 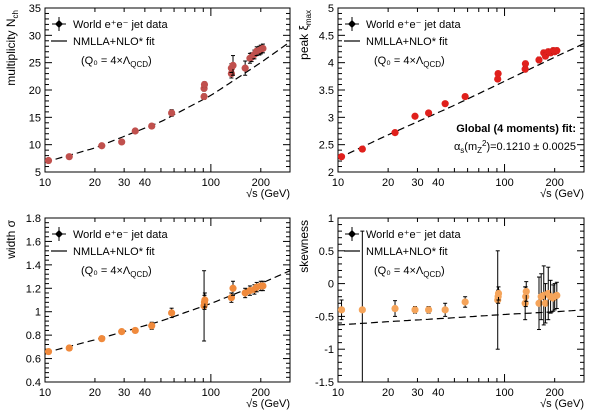 What do you see at coordinates (531, 147) in the screenshot?
I see `fit-annotation-line2-post: )=0.1210 ± 0.0025` at bounding box center [531, 147].